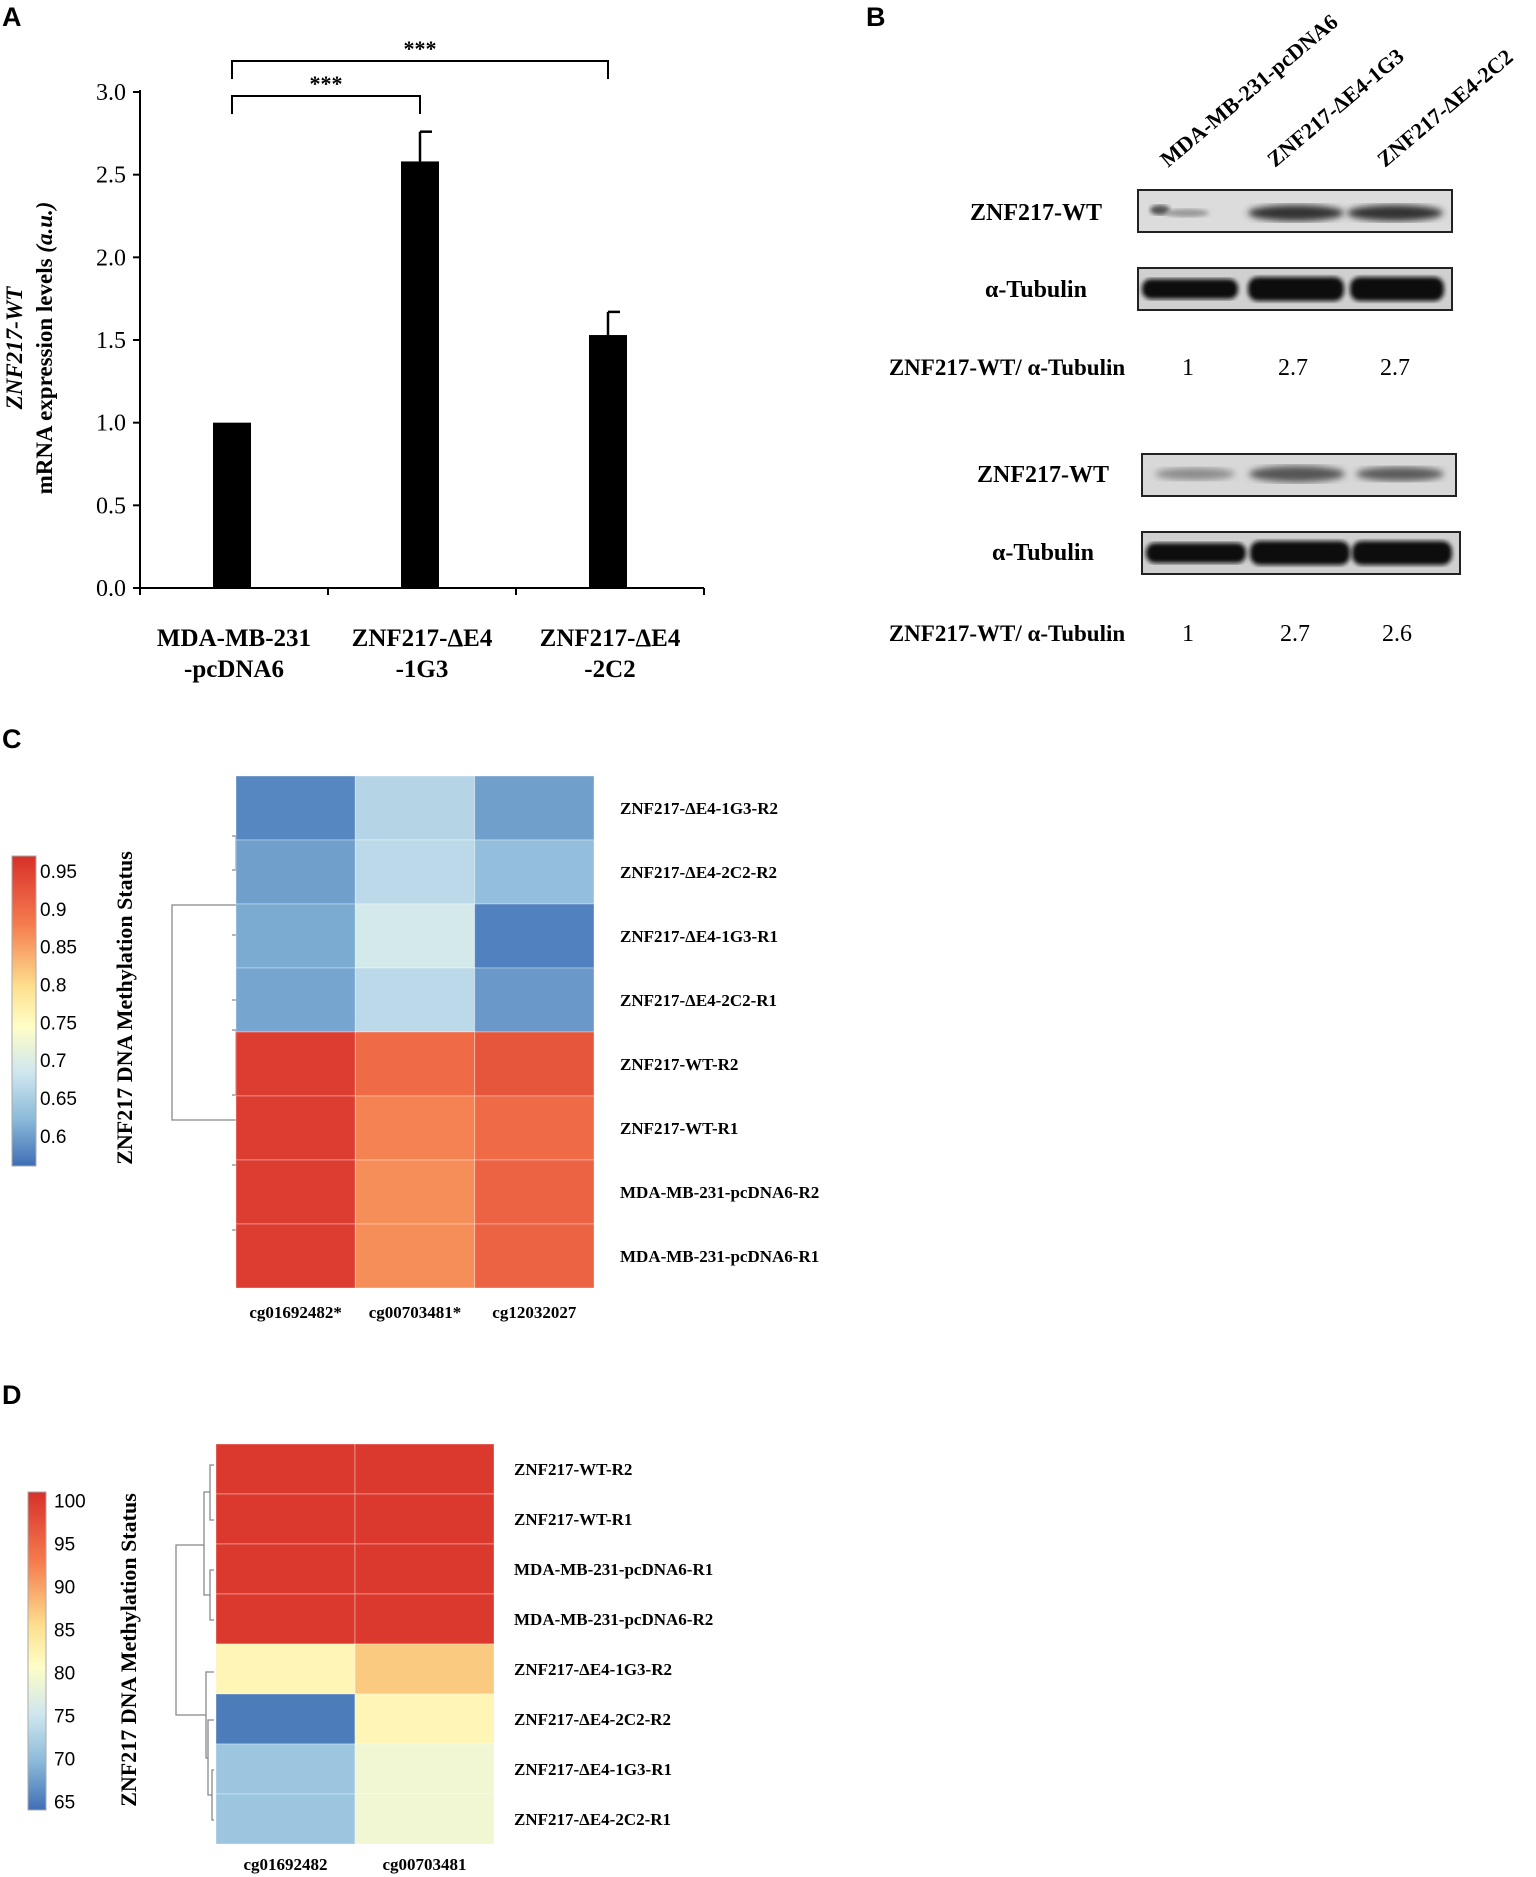  Describe the element at coordinates (111, 93) in the screenshot. I see `y-tick-label: 3.0` at that location.